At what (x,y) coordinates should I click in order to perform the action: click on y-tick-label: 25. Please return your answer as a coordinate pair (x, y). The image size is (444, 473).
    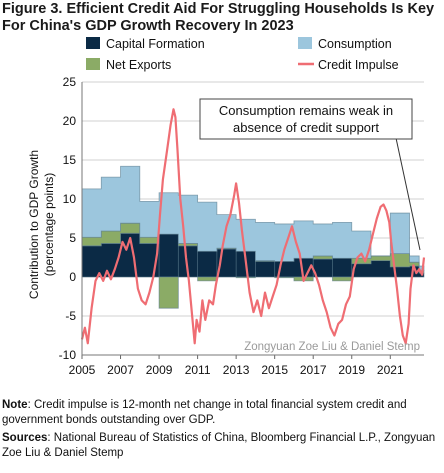
    Looking at the image, I should click on (70, 82).